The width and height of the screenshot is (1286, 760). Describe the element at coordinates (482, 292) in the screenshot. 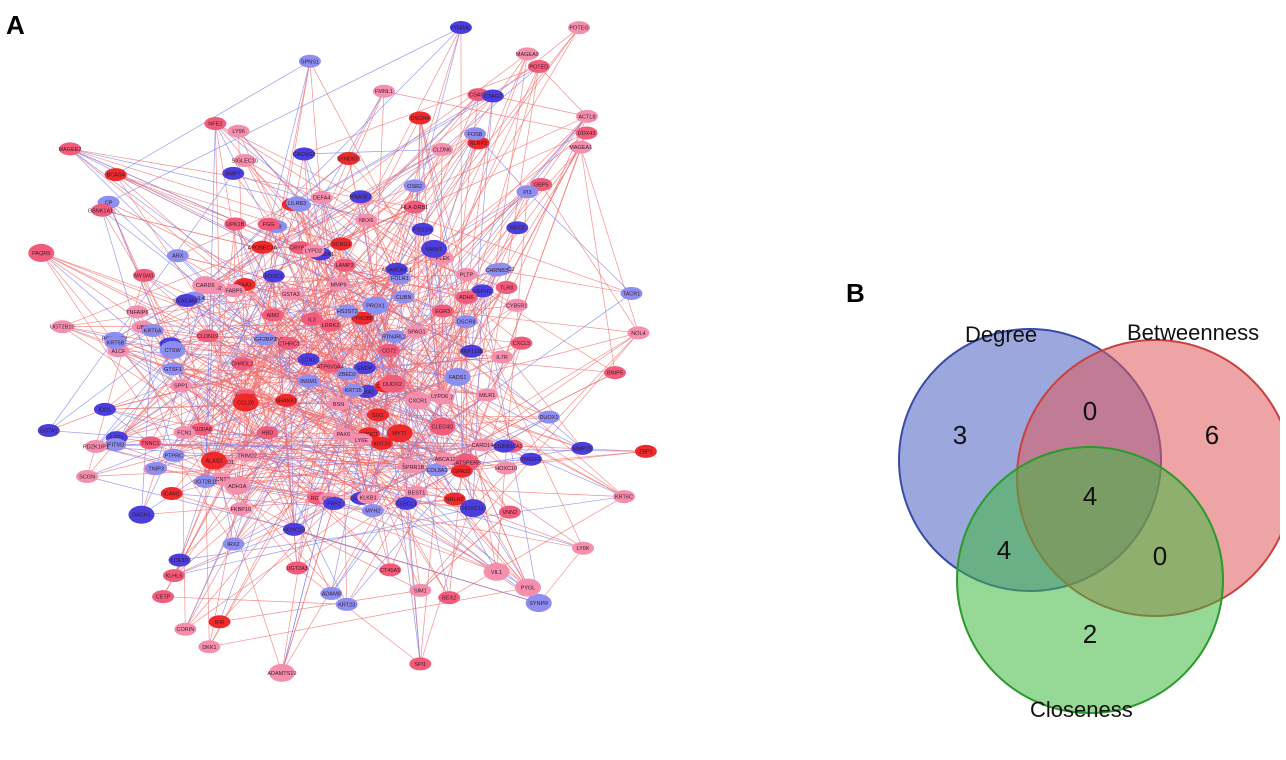

I see `network-node-label: VEPH1` at that location.